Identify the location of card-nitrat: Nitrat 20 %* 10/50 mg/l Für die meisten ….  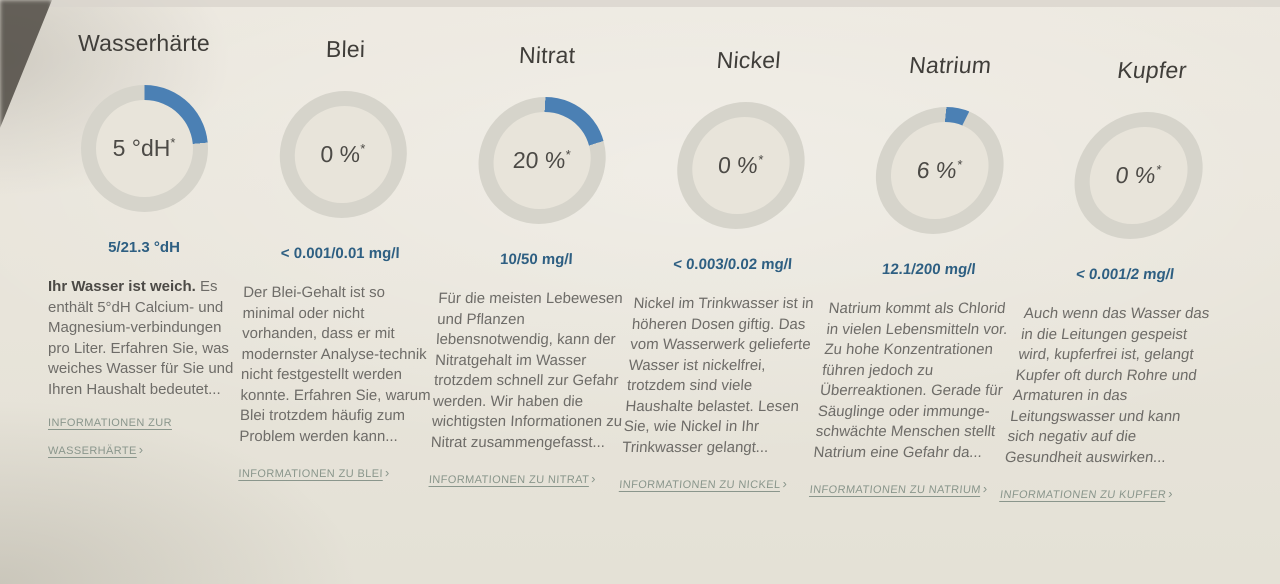
(536, 267).